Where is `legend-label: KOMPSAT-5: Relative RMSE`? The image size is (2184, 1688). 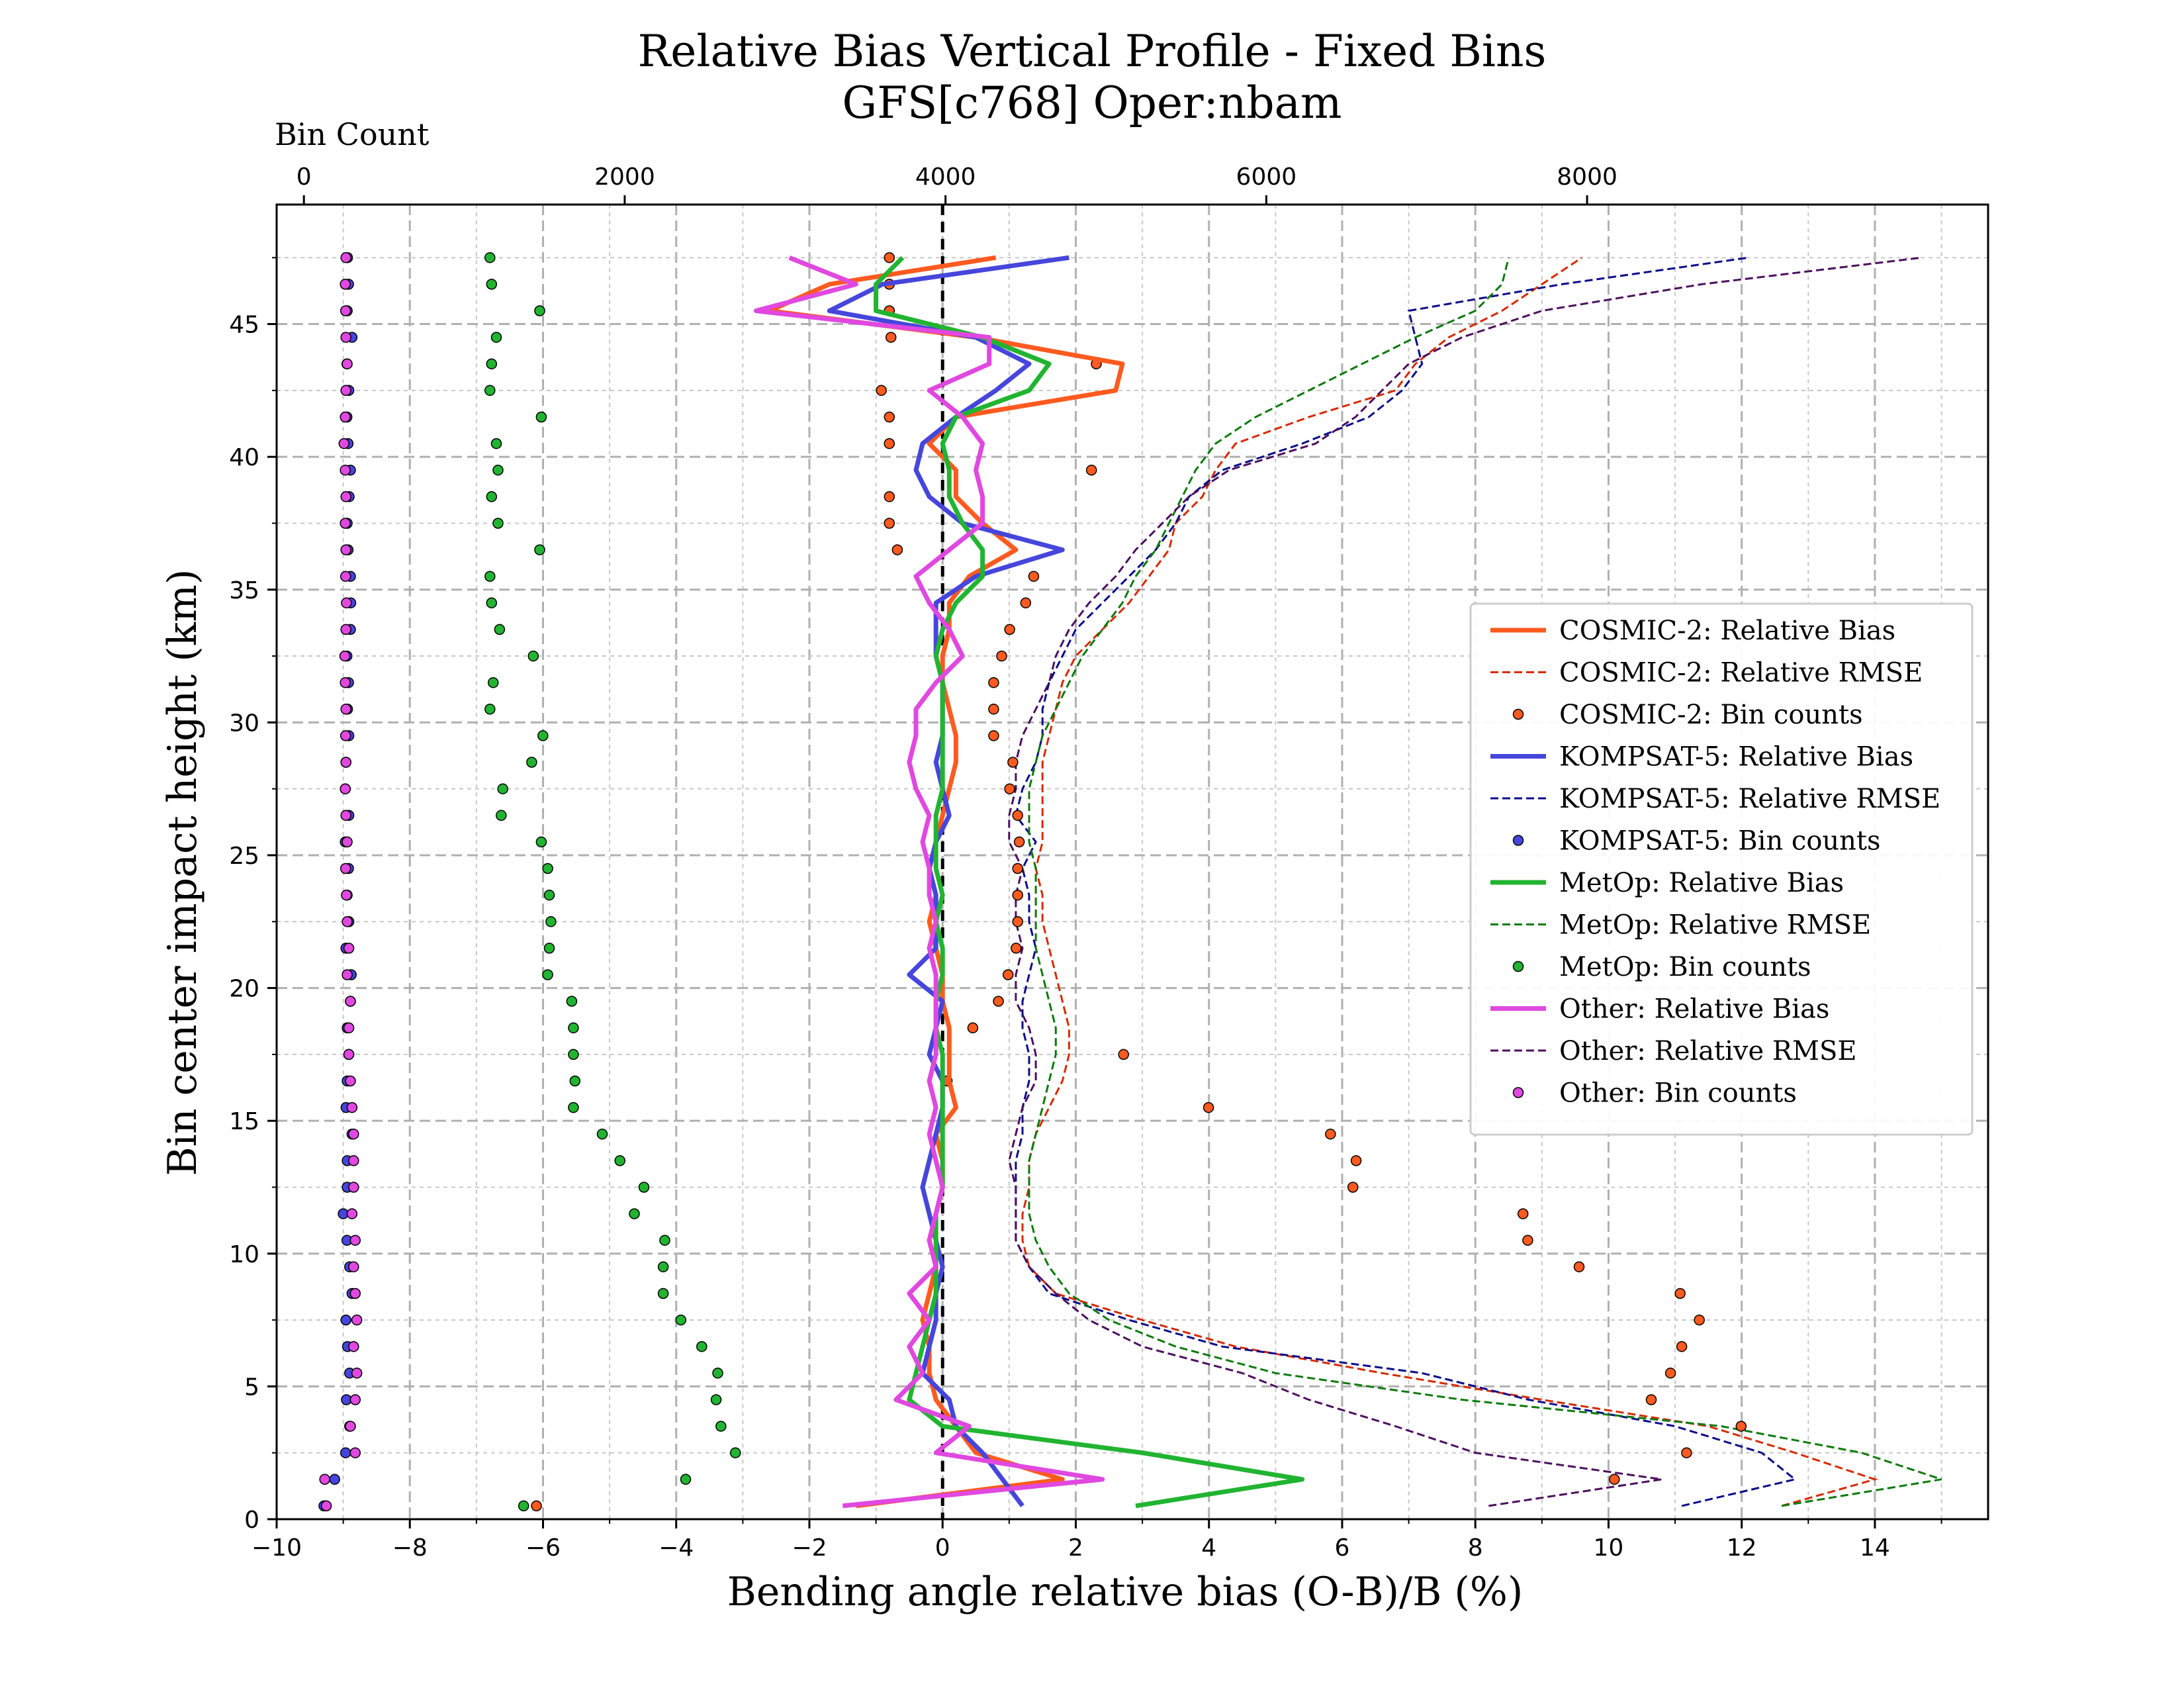 legend-label: KOMPSAT-5: Relative RMSE is located at coordinates (1749, 799).